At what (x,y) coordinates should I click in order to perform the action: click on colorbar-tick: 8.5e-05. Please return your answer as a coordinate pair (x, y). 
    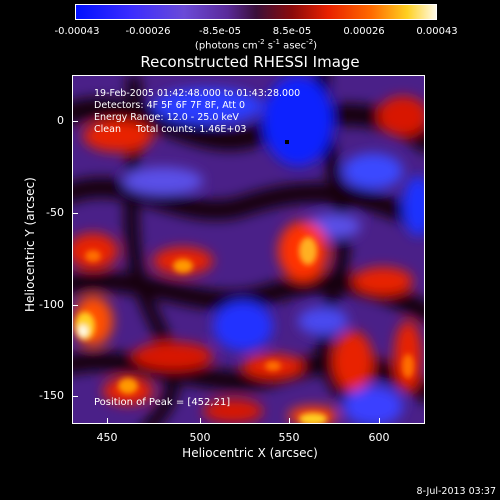
    Looking at the image, I should click on (292, 31).